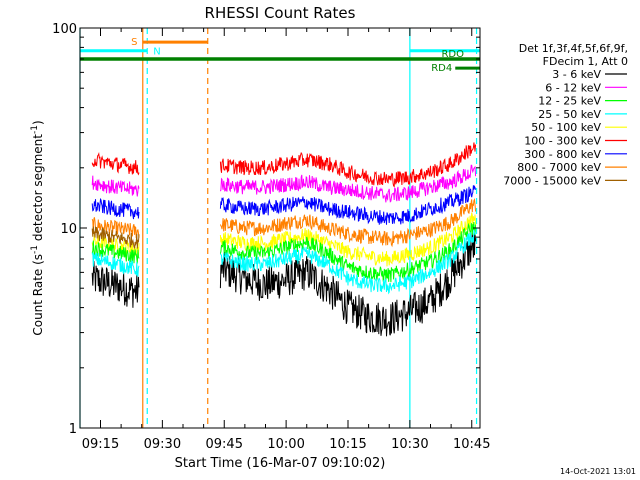 This screenshot has height=480, width=640. Describe the element at coordinates (573, 87) in the screenshot. I see `legend-label: 6 - 12 keV` at that location.